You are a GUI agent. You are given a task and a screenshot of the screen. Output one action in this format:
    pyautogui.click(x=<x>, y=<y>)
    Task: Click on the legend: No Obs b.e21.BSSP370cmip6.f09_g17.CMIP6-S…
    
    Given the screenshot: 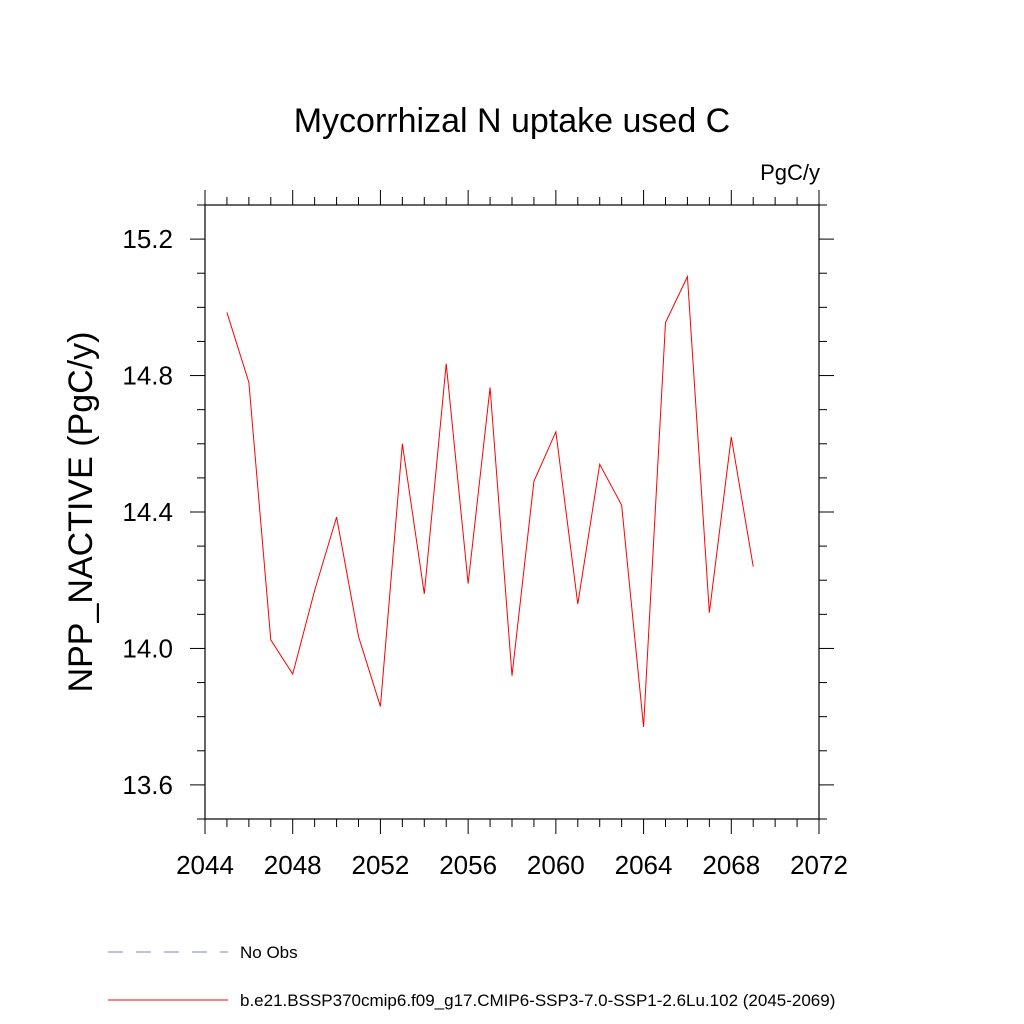 What is the action you would take?
    pyautogui.click(x=471, y=976)
    